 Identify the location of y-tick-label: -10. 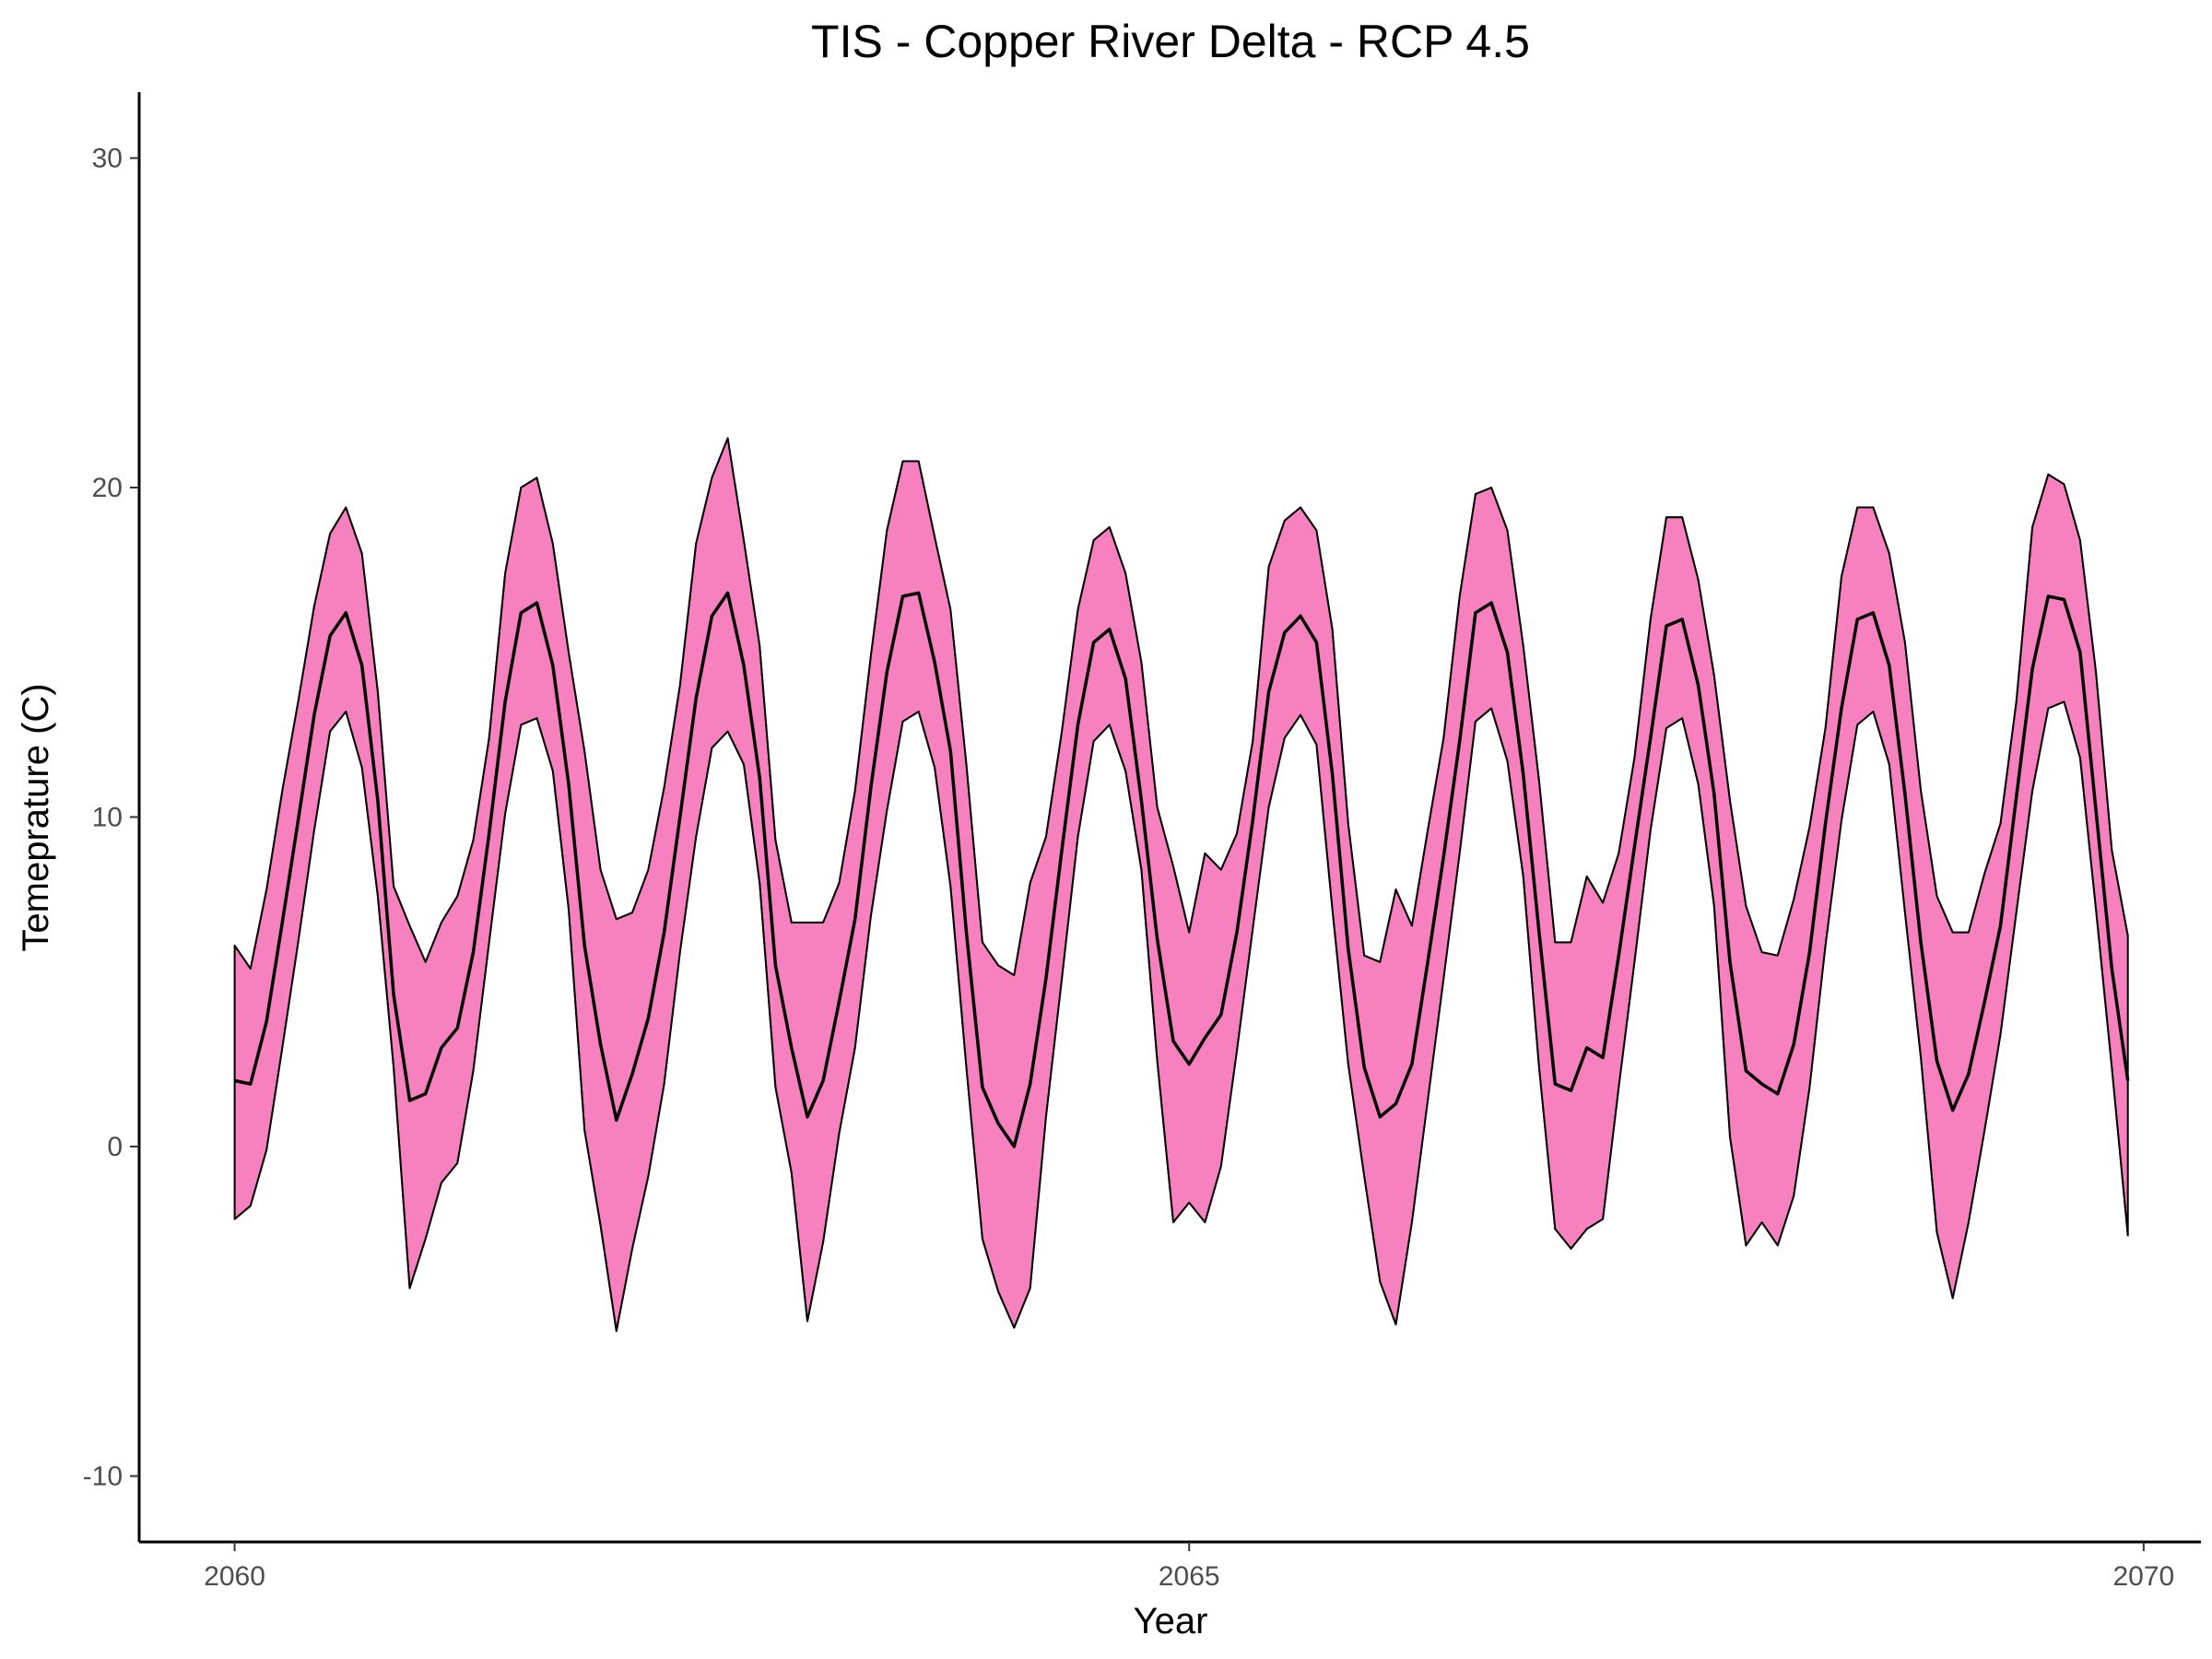
(103, 1477).